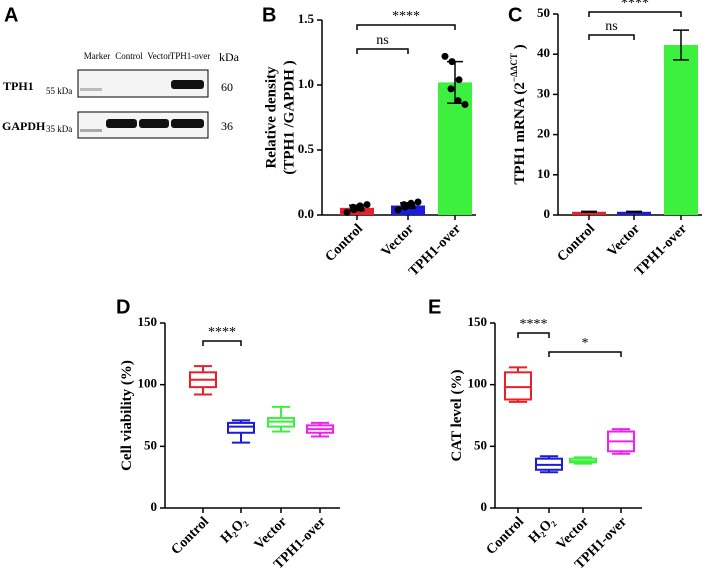 The image size is (714, 574). I want to click on unit-label: kDa, so click(229, 57).